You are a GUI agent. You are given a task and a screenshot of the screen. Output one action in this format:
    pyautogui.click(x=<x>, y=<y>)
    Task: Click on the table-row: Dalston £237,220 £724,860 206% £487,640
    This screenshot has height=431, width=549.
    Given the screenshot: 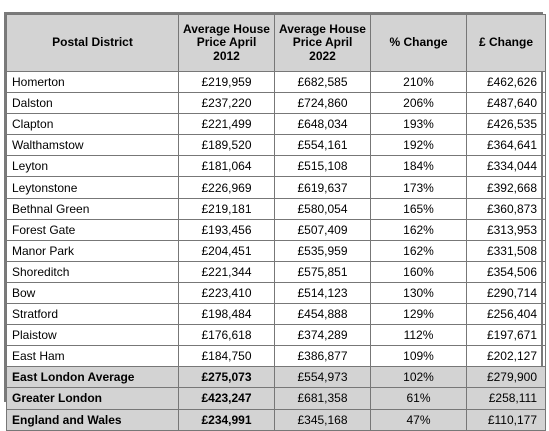 What is the action you would take?
    pyautogui.click(x=276, y=103)
    